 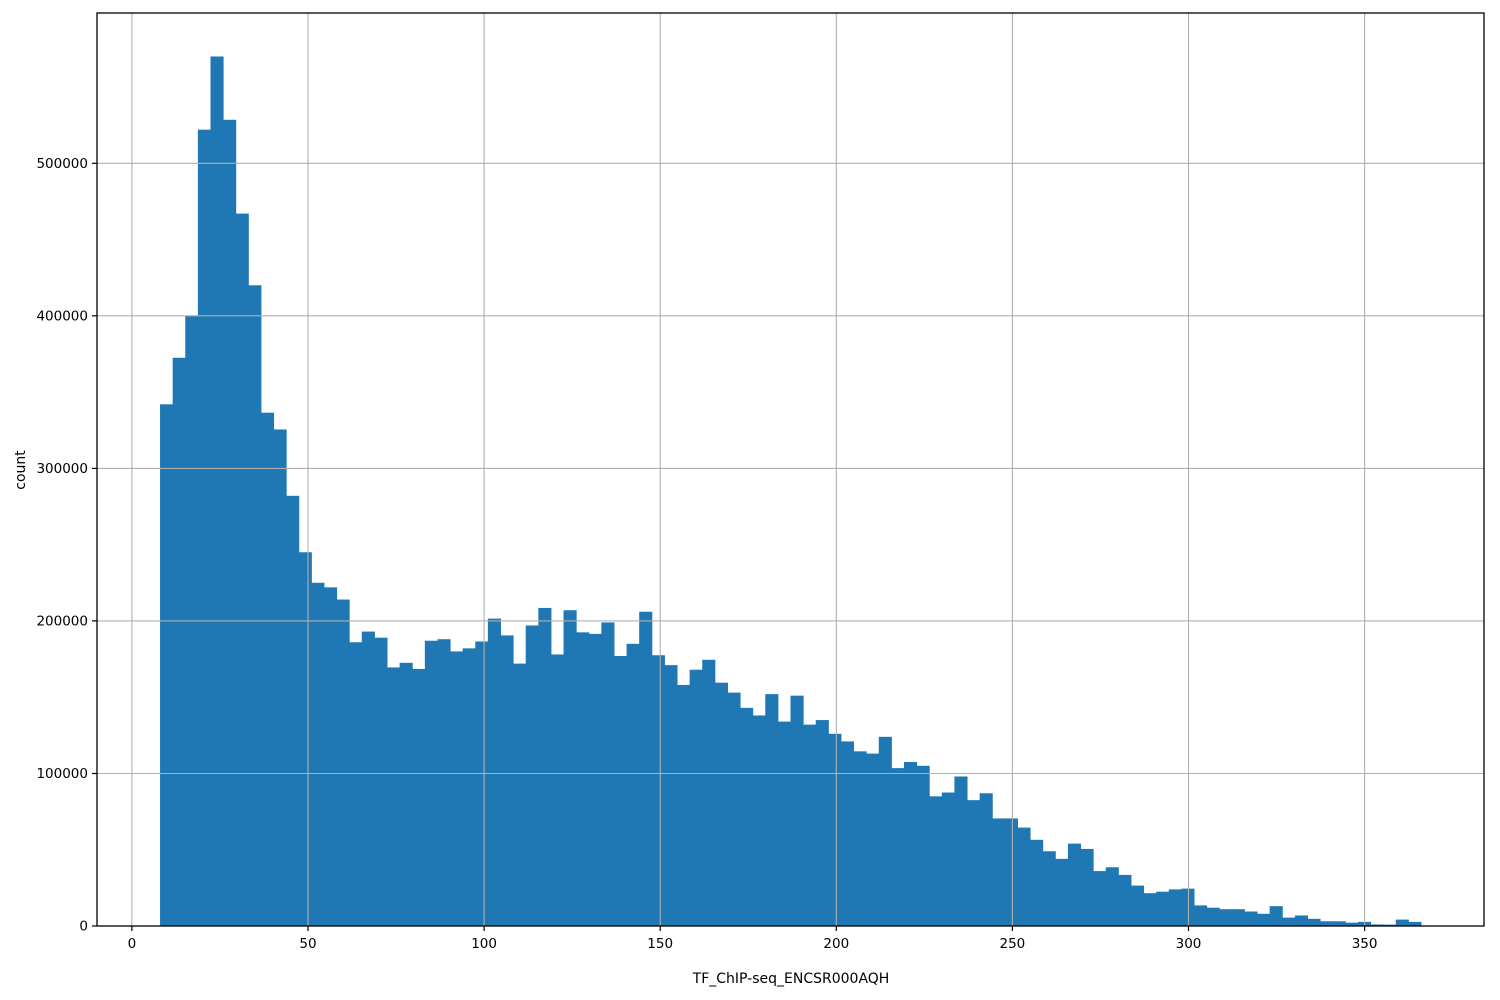 I want to click on y-tick-label: 400000, so click(x=62, y=316).